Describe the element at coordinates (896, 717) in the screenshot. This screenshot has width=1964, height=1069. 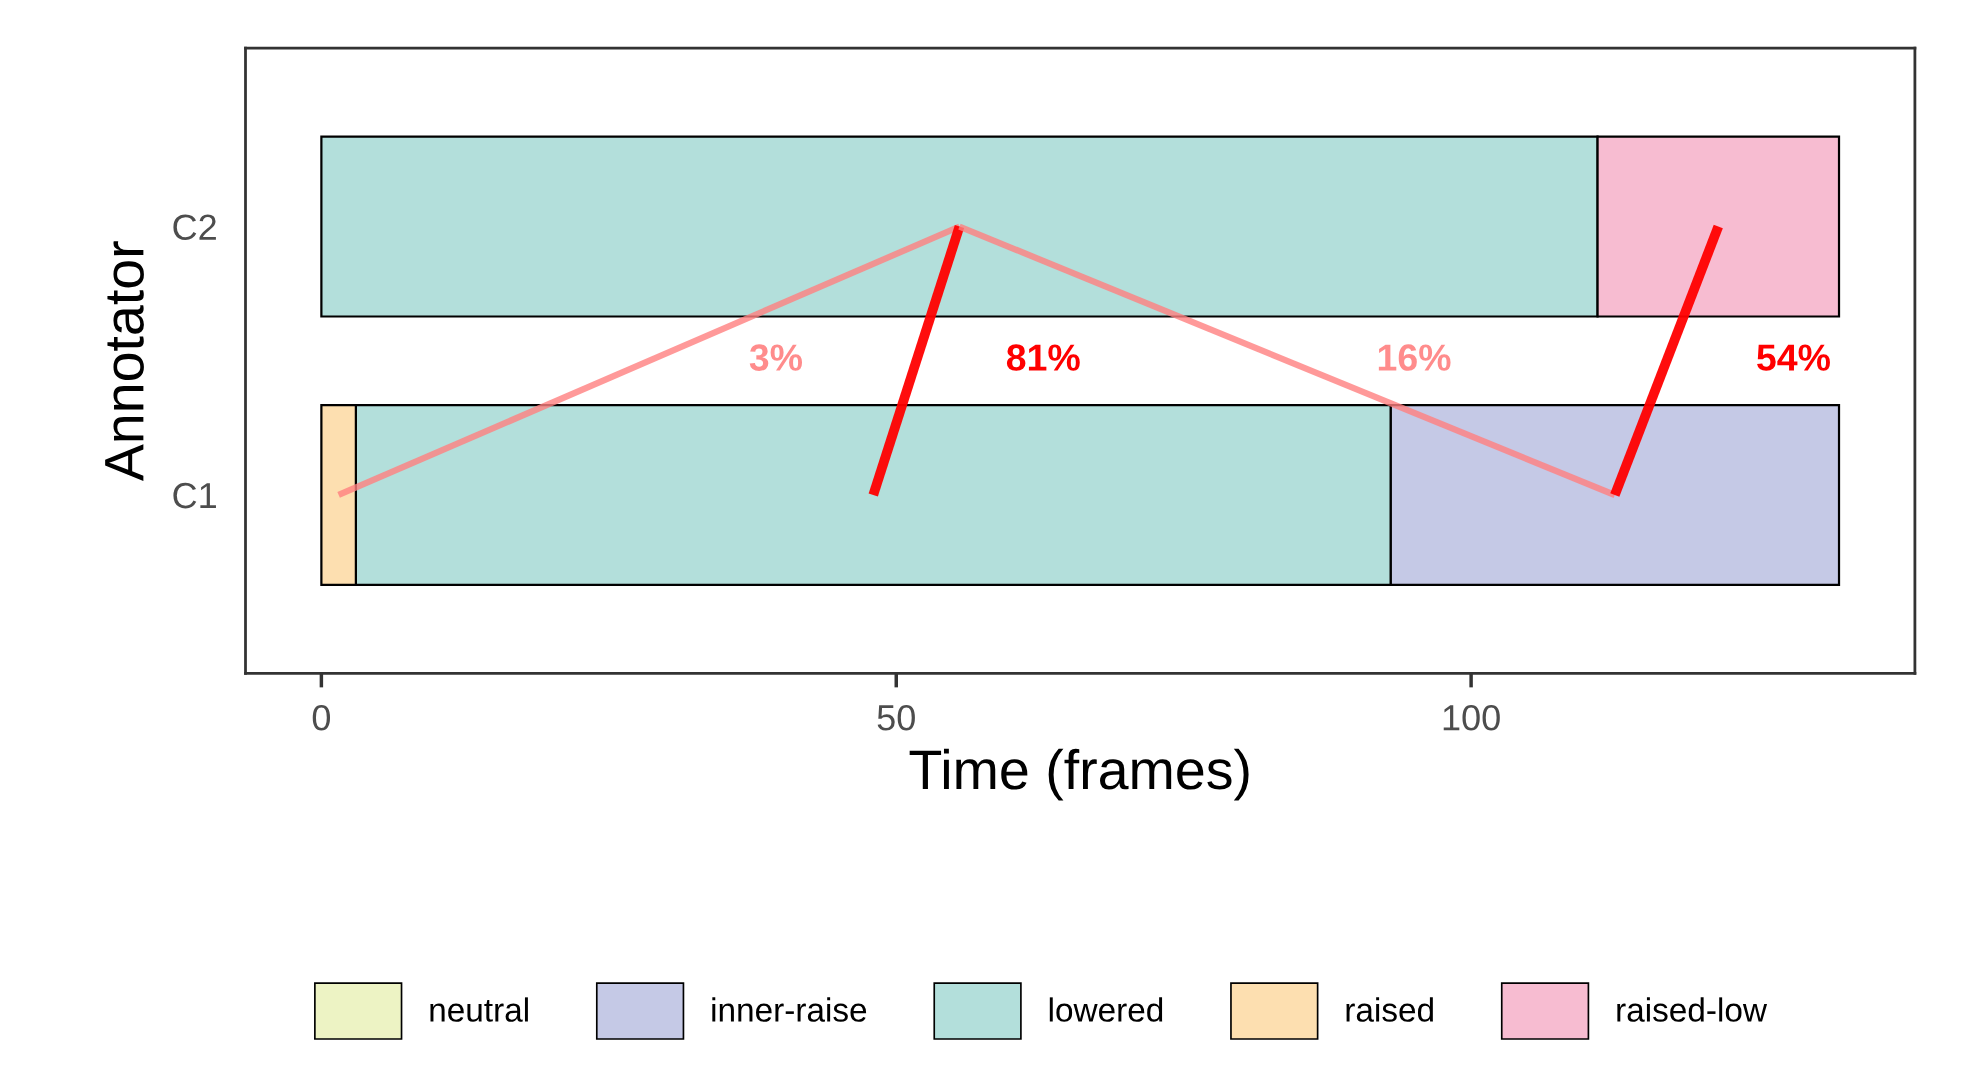
I see `x-tick-label: 50` at that location.